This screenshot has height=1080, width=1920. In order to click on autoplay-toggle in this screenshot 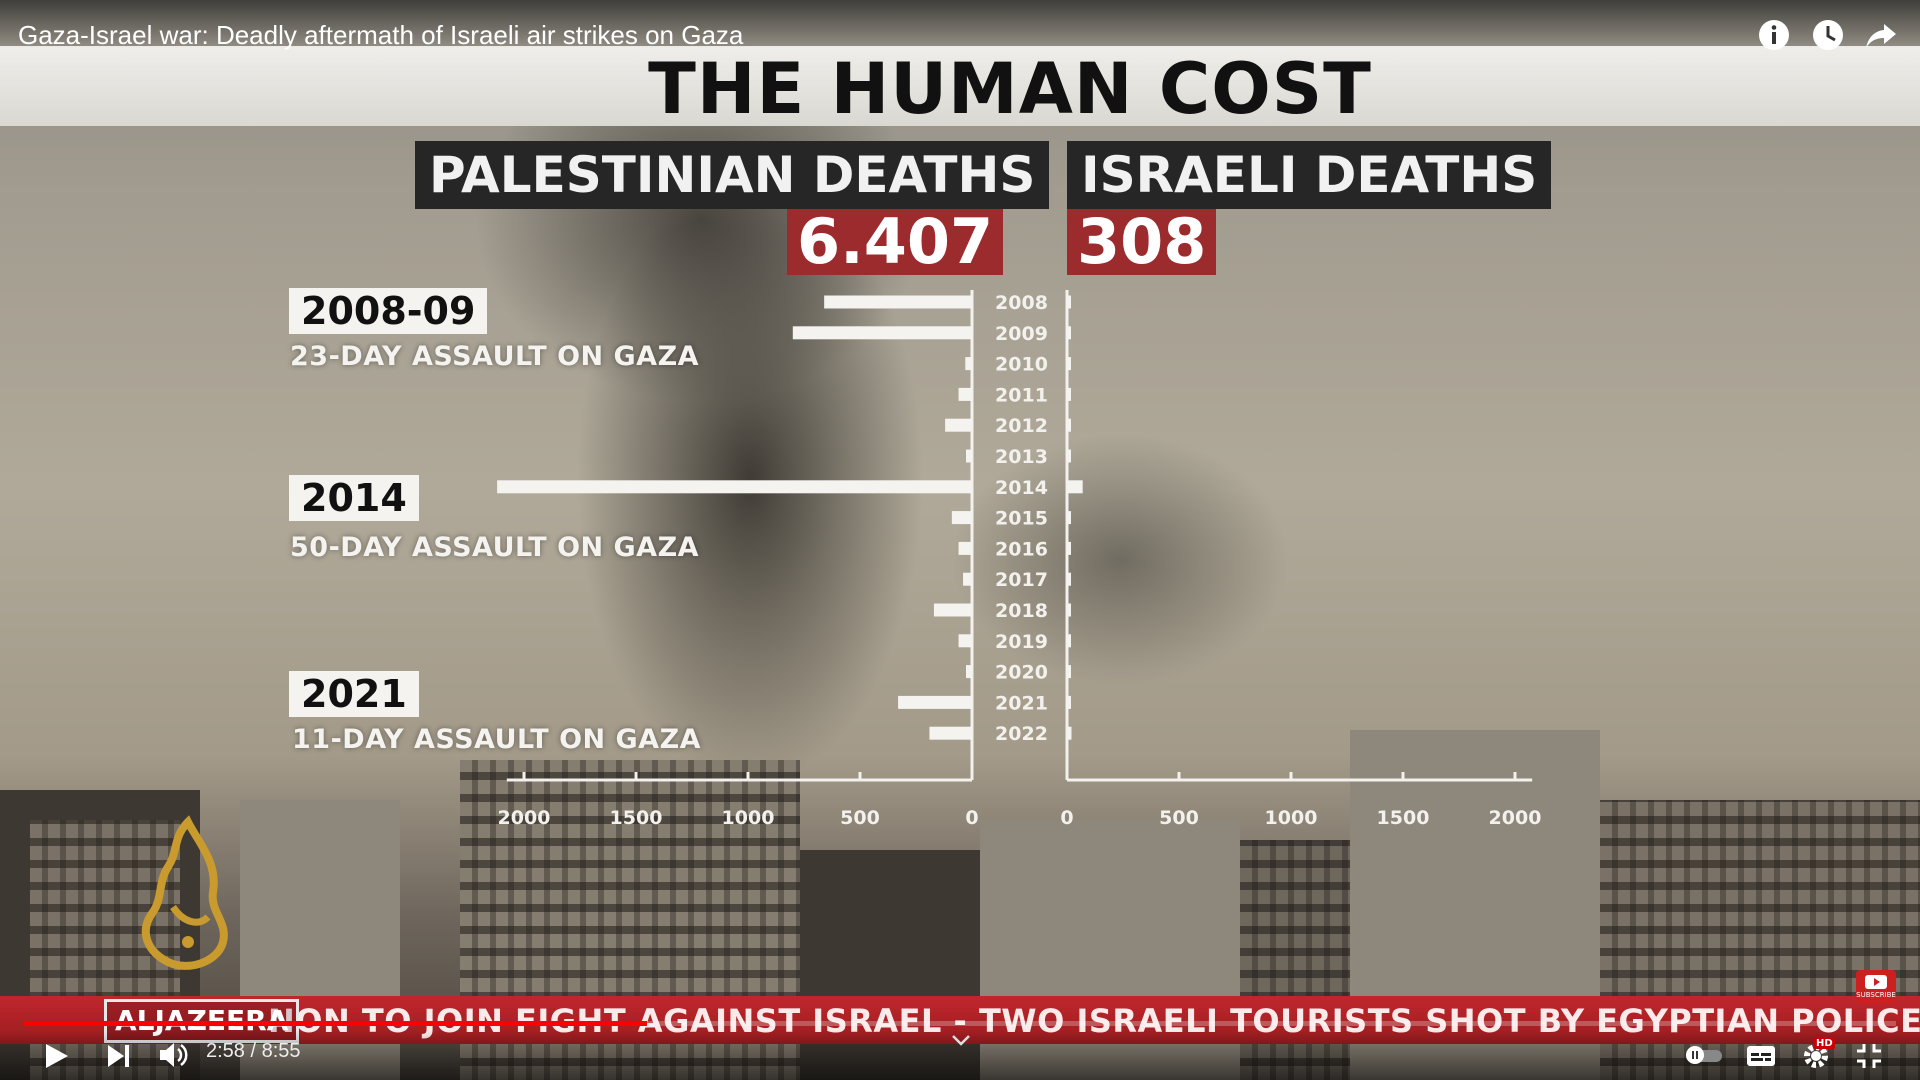, I will do `click(1704, 1057)`.